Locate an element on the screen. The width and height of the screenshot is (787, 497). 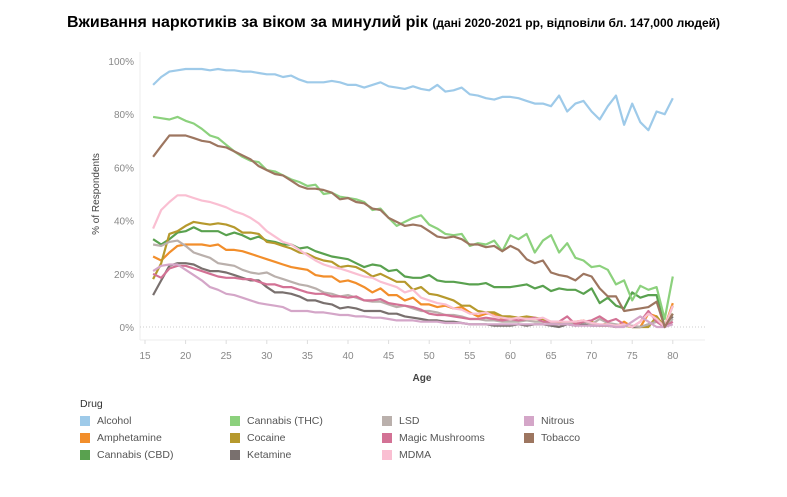
x-tick-label: 65 is located at coordinates (551, 356).